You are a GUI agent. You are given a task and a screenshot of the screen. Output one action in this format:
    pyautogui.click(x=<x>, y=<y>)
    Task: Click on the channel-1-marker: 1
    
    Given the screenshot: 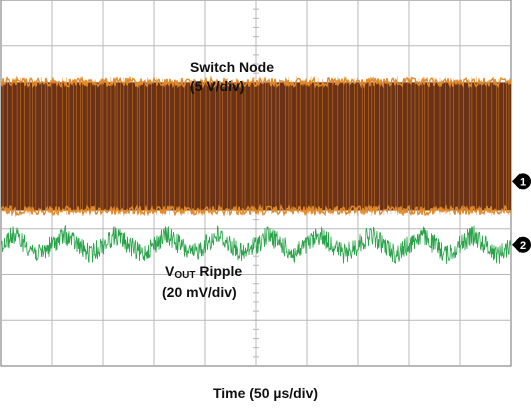 What is the action you would take?
    pyautogui.click(x=521, y=181)
    